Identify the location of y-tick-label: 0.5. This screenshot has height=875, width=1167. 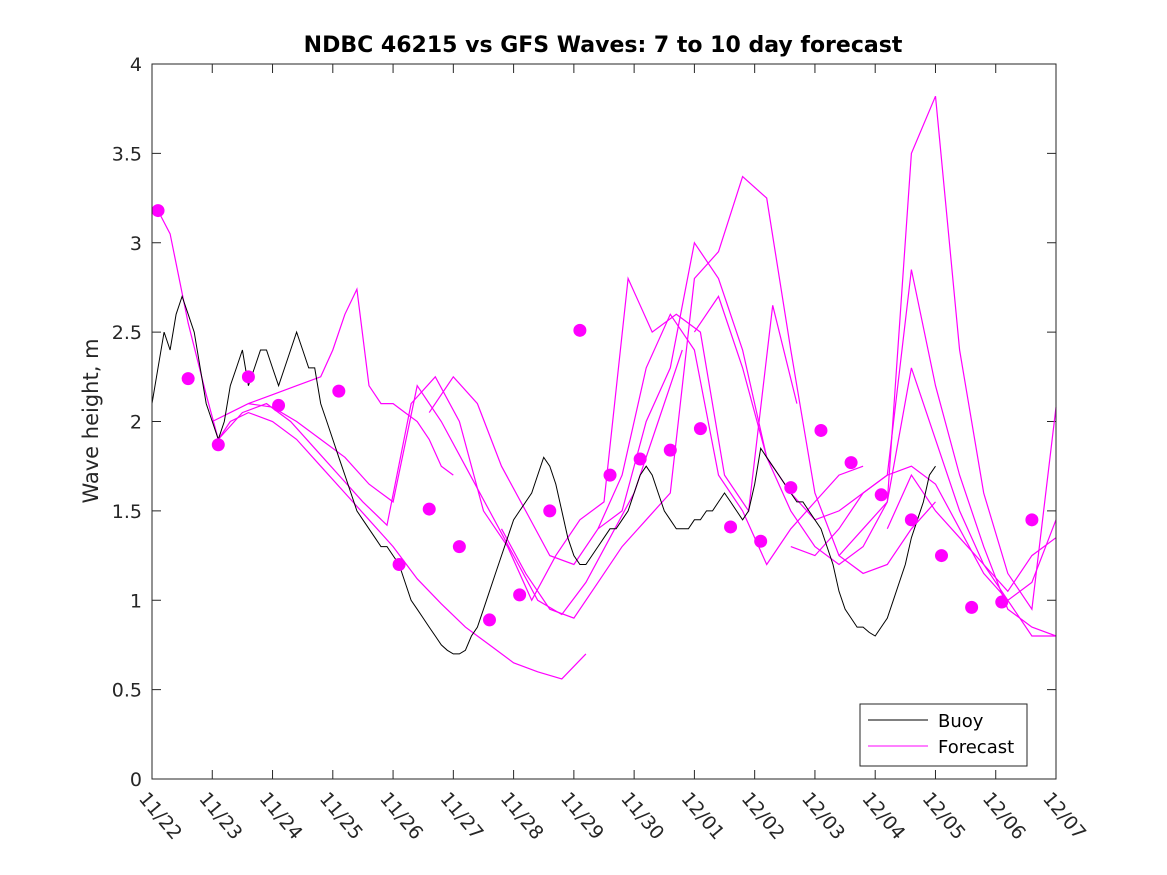
(127, 691).